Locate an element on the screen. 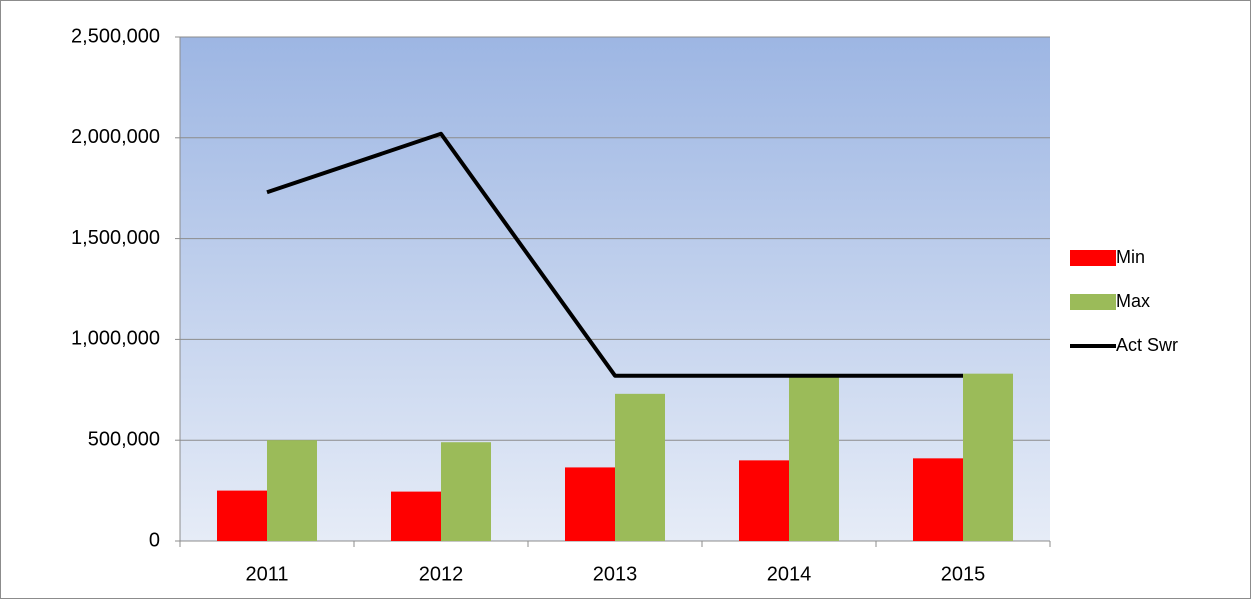  y-tick-label: 500,000 is located at coordinates (124, 439).